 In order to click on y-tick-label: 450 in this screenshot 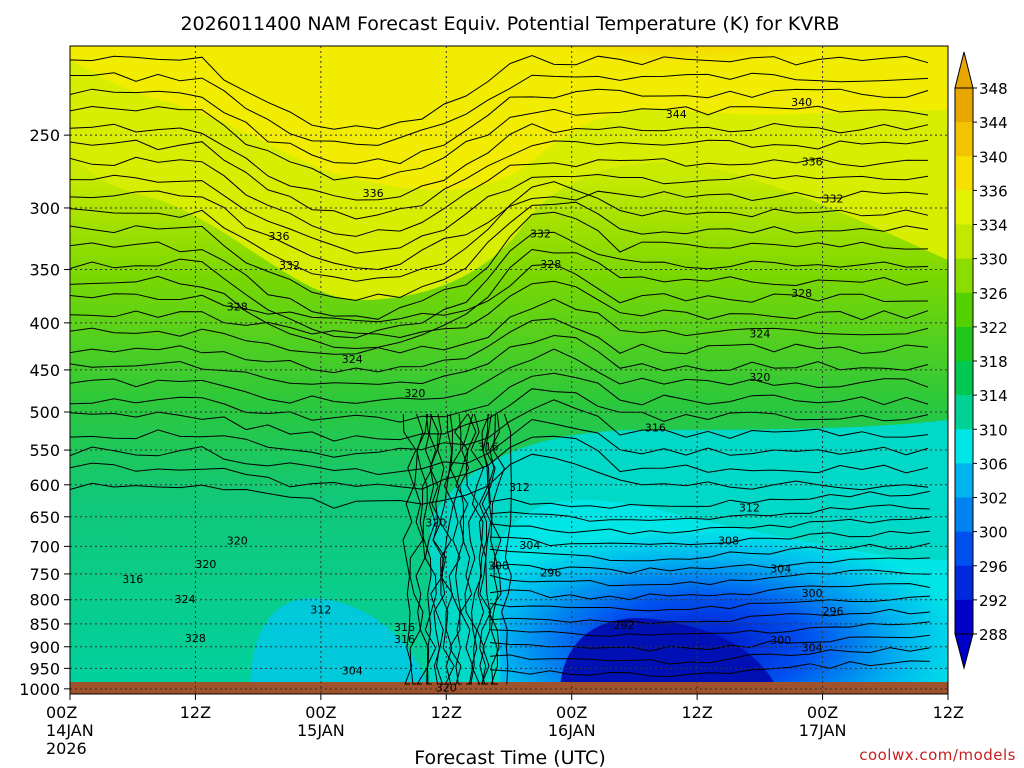, I will do `click(44, 370)`.